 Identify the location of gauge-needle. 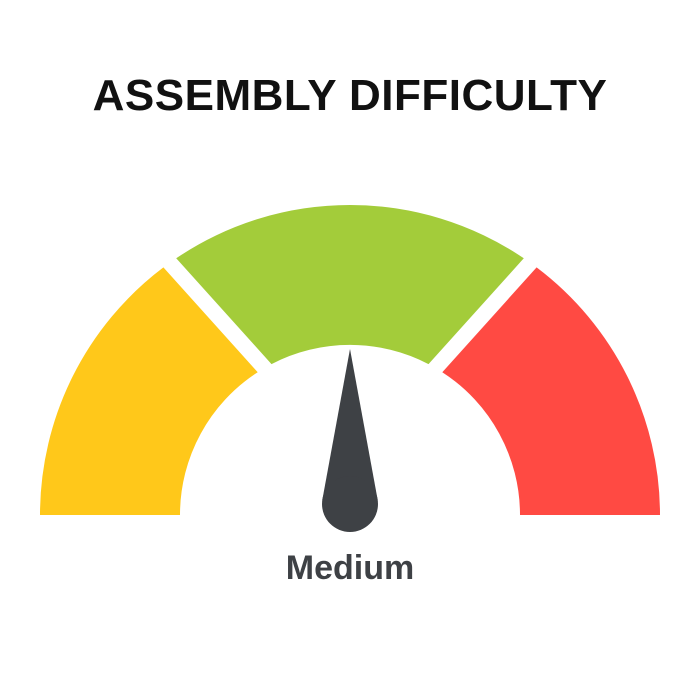
(350, 440).